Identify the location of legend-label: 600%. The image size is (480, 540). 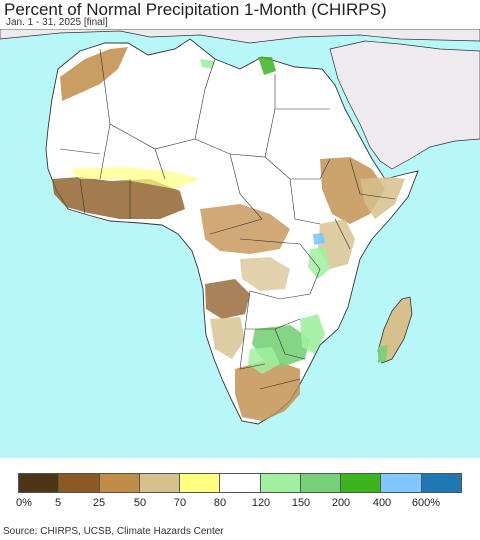
(426, 503).